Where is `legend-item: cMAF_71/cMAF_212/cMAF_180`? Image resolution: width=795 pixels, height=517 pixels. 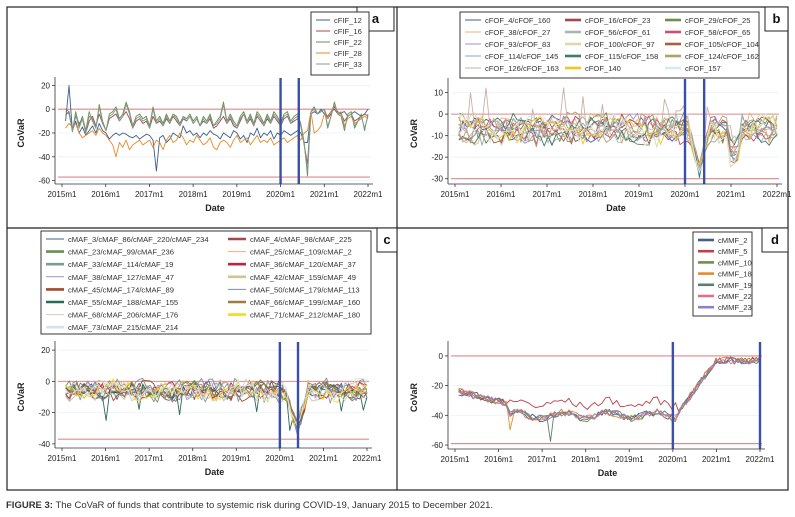
legend-item: cMAF_71/cMAF_212/cMAF_180 is located at coordinates (294, 315).